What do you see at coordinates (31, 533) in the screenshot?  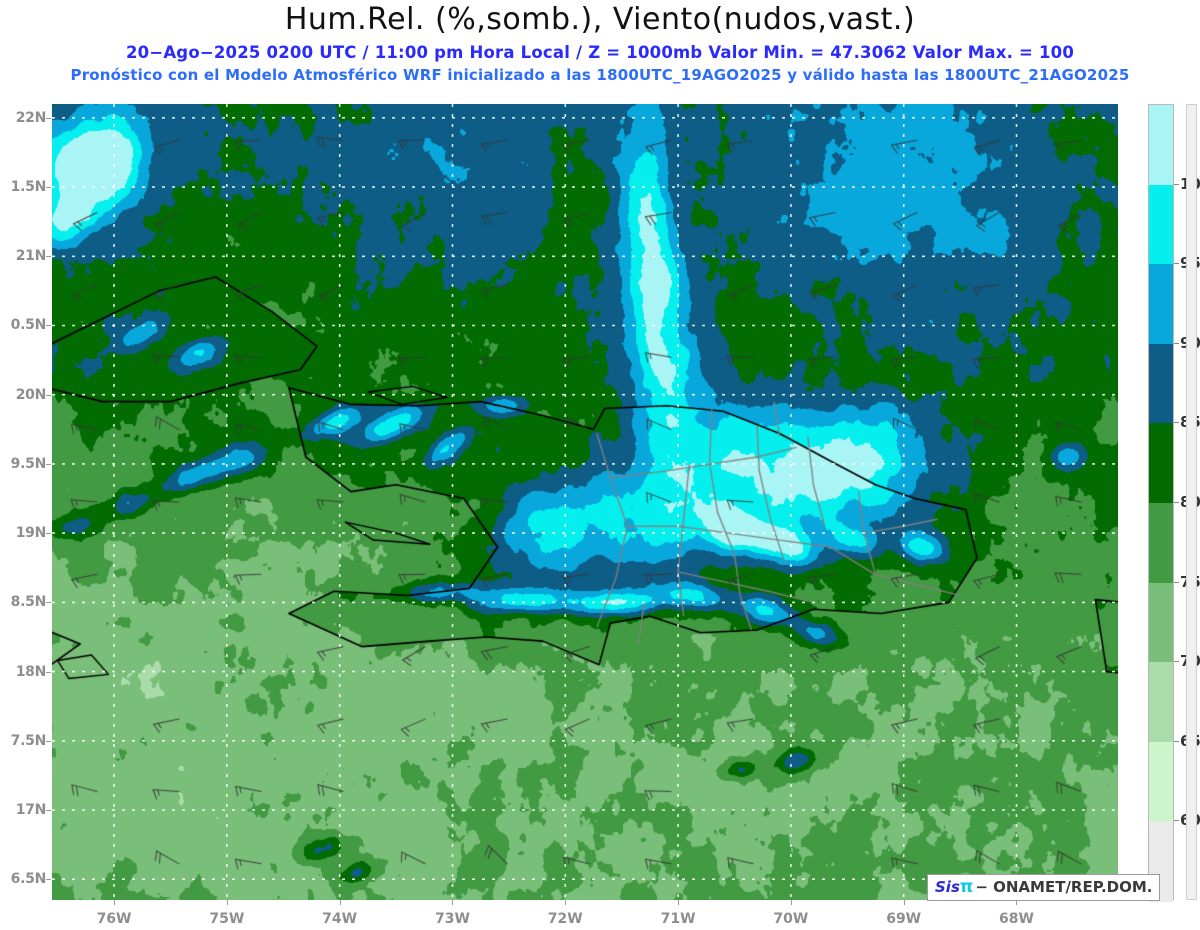 I see `y-tick-label-6: 19N` at bounding box center [31, 533].